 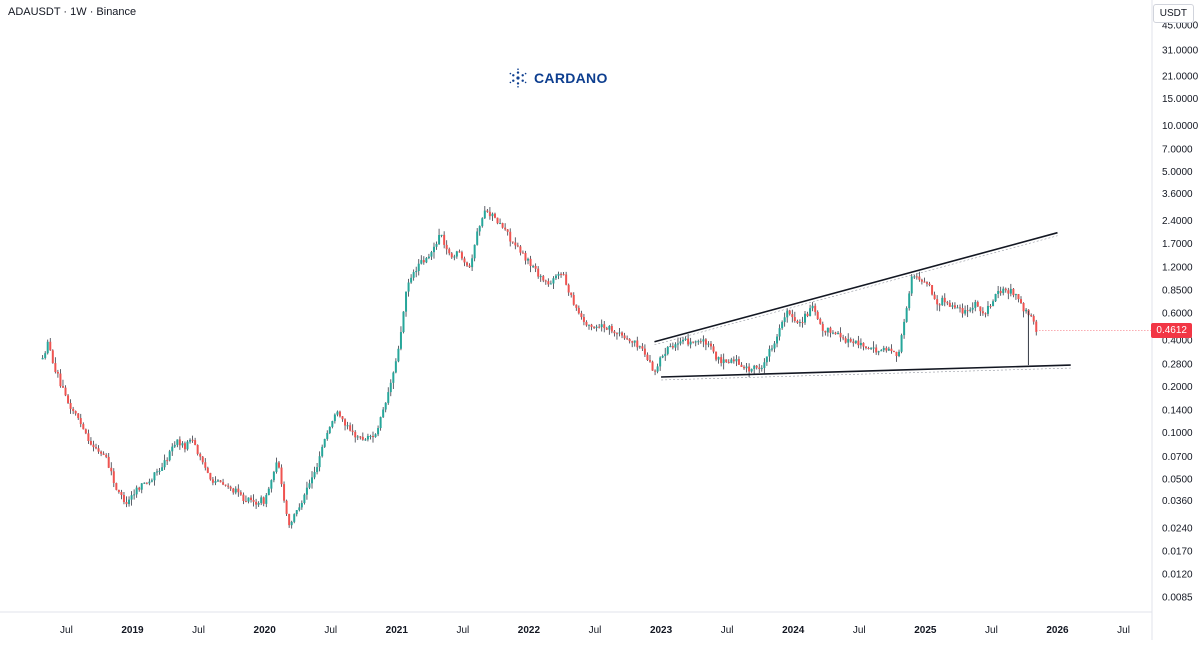 What do you see at coordinates (1177, 501) in the screenshot?
I see `y-tick-label: 0.0360` at bounding box center [1177, 501].